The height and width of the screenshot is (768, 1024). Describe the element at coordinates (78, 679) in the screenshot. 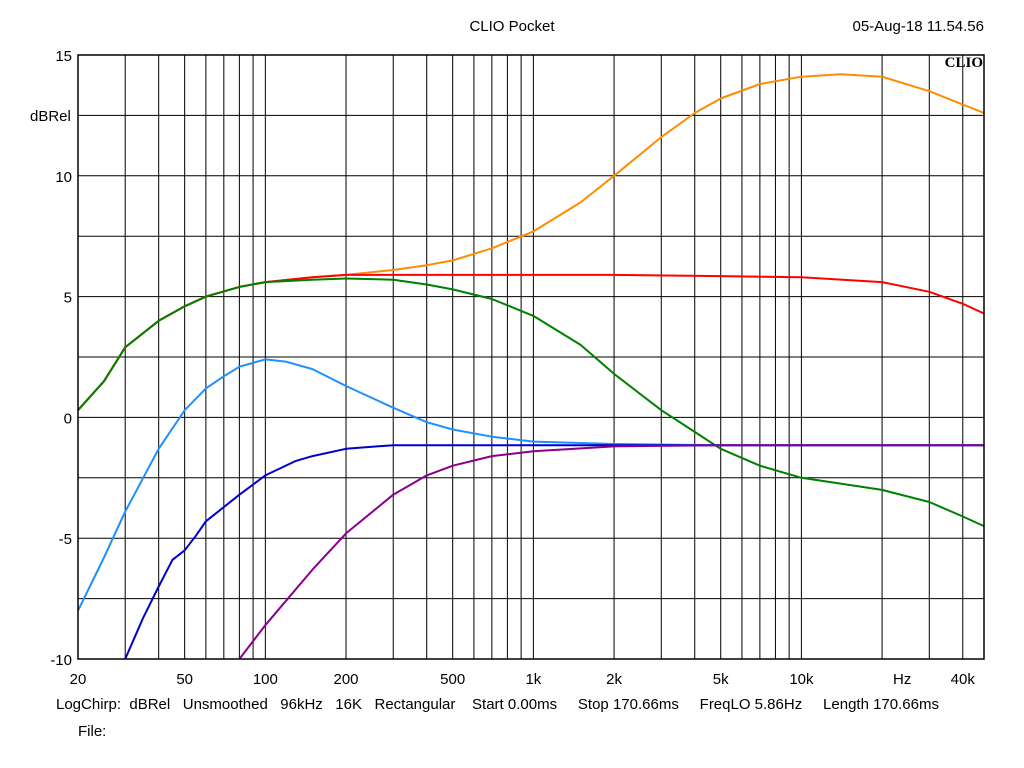

I see `x-tick-label: 20` at that location.